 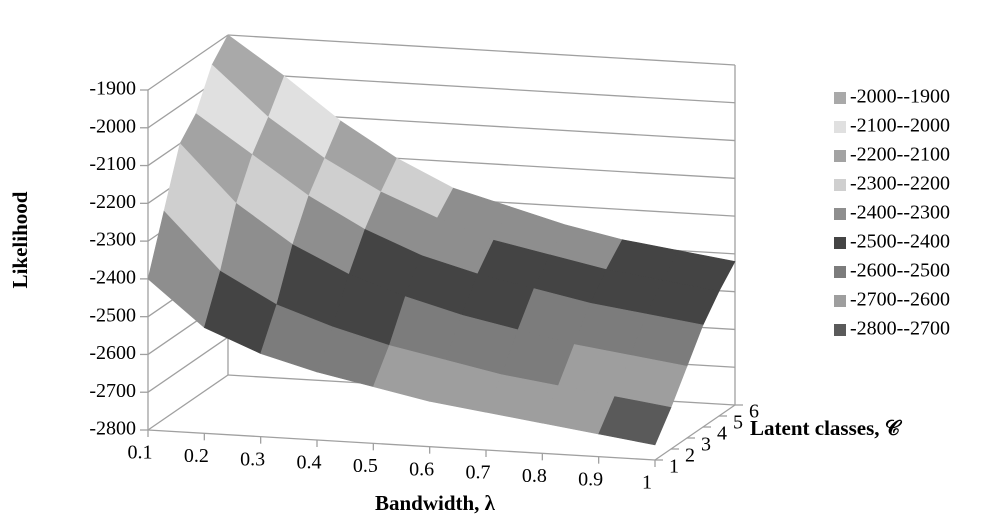 I want to click on legend-label: -2800--2700, so click(x=900, y=329).